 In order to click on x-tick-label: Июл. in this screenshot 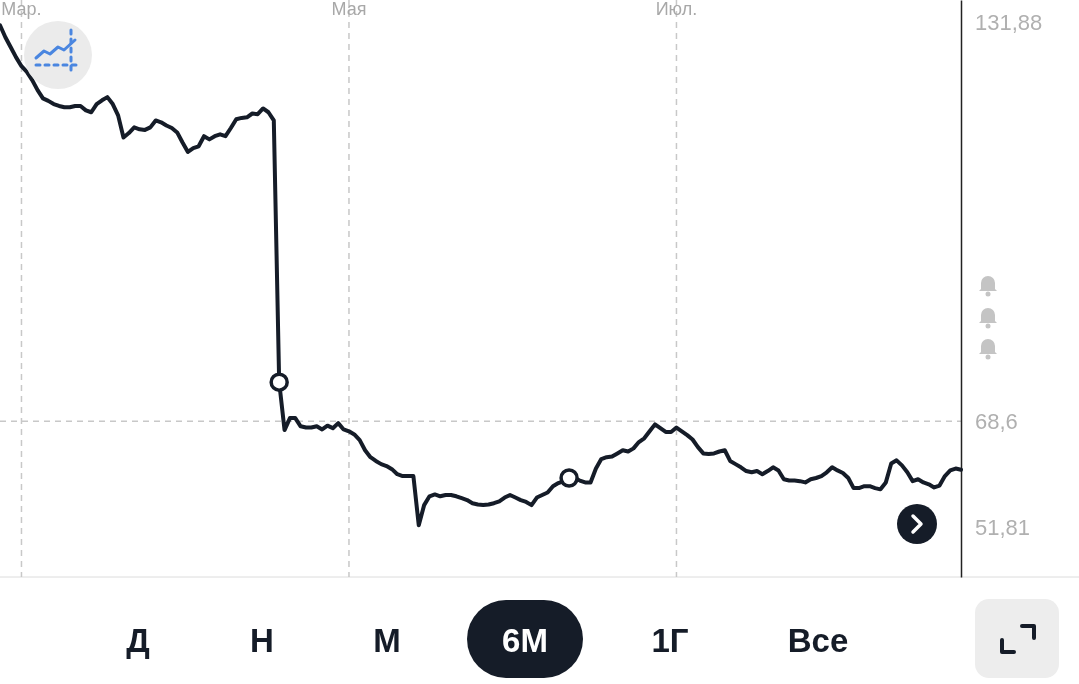, I will do `click(676, 9)`.